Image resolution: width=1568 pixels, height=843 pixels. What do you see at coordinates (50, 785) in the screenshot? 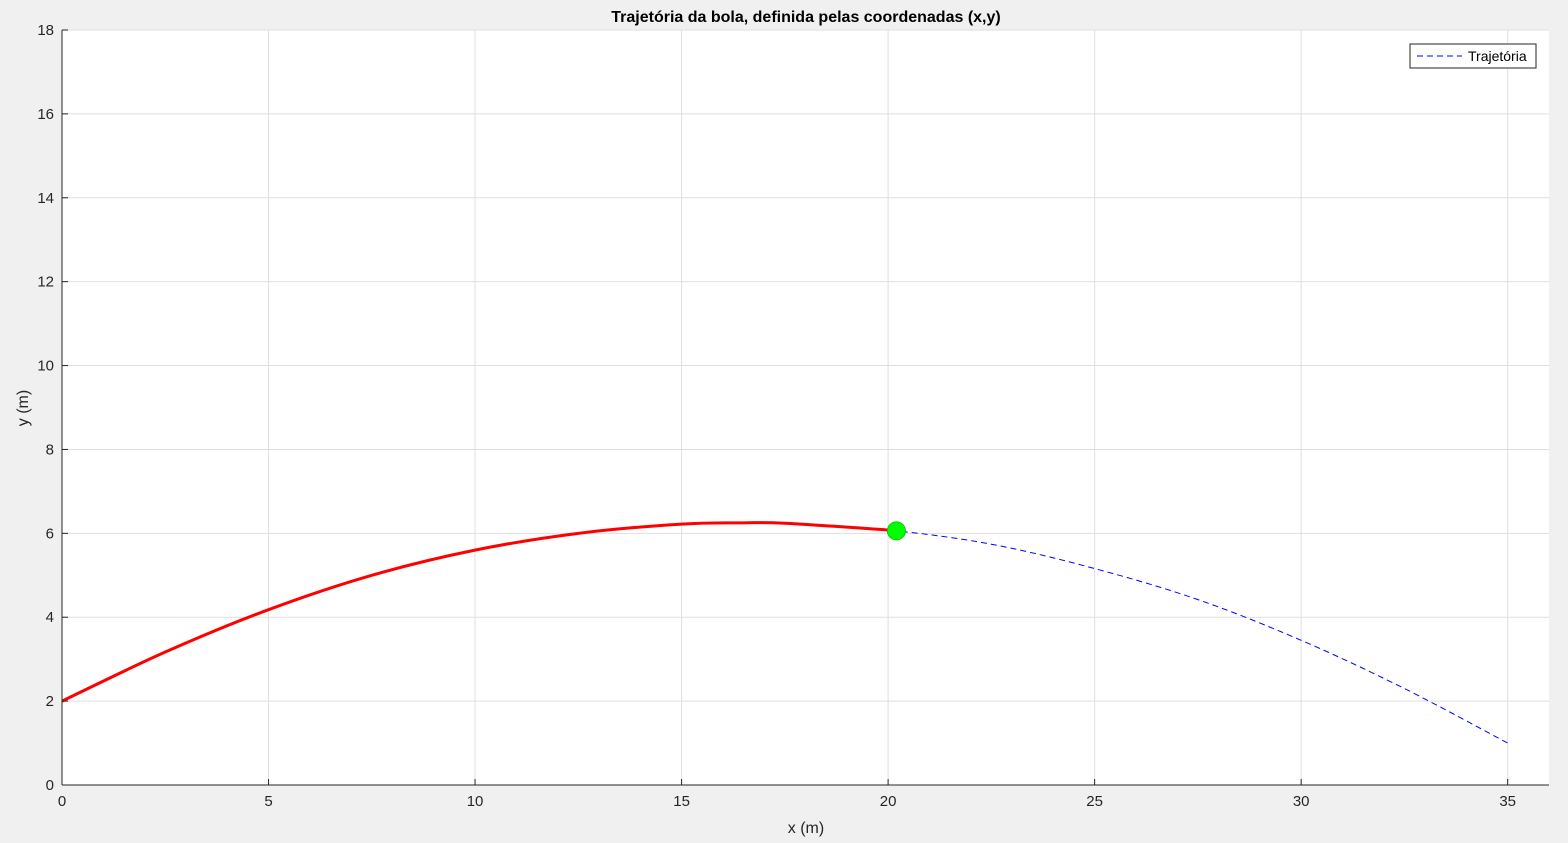
I see `y-tick-label: 0` at bounding box center [50, 785].